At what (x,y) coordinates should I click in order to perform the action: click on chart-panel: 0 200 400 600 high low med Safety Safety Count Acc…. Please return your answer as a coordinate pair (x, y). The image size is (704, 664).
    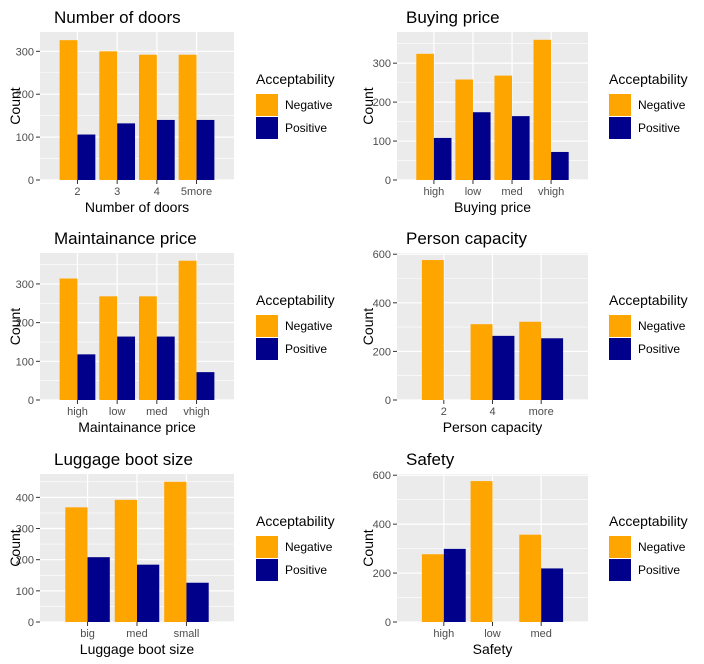
    Looking at the image, I should click on (524, 553).